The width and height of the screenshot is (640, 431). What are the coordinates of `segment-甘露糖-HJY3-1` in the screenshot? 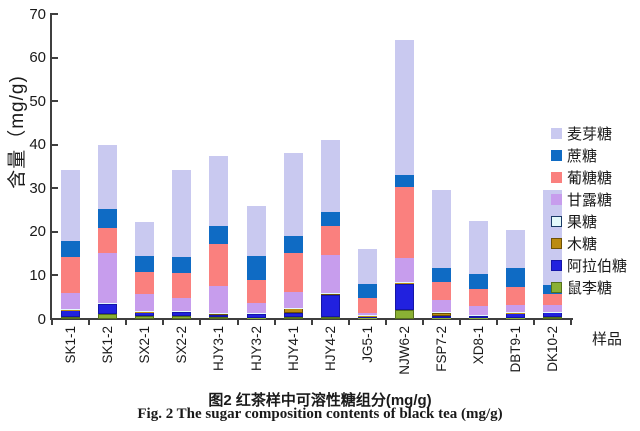 It's located at (219, 299).